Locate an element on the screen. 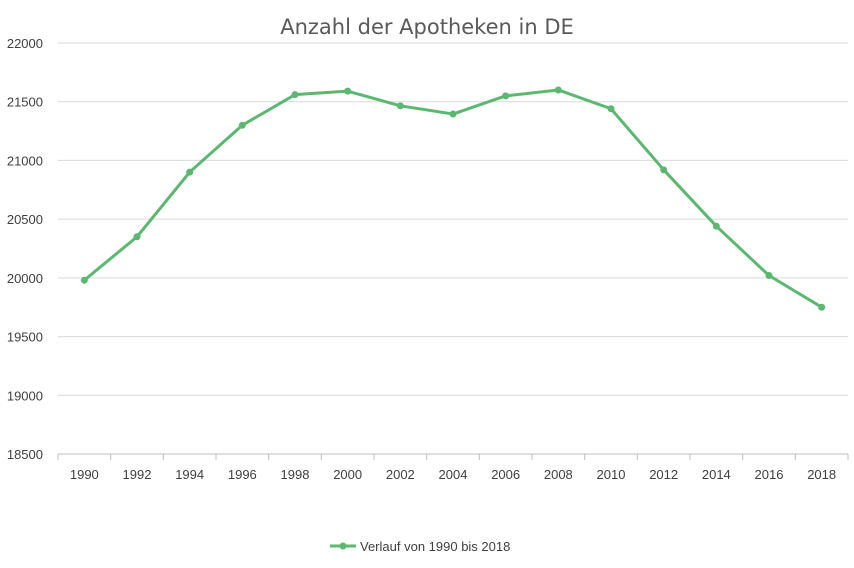  chart-title: Anzahl der Apotheken in DE is located at coordinates (427, 27).